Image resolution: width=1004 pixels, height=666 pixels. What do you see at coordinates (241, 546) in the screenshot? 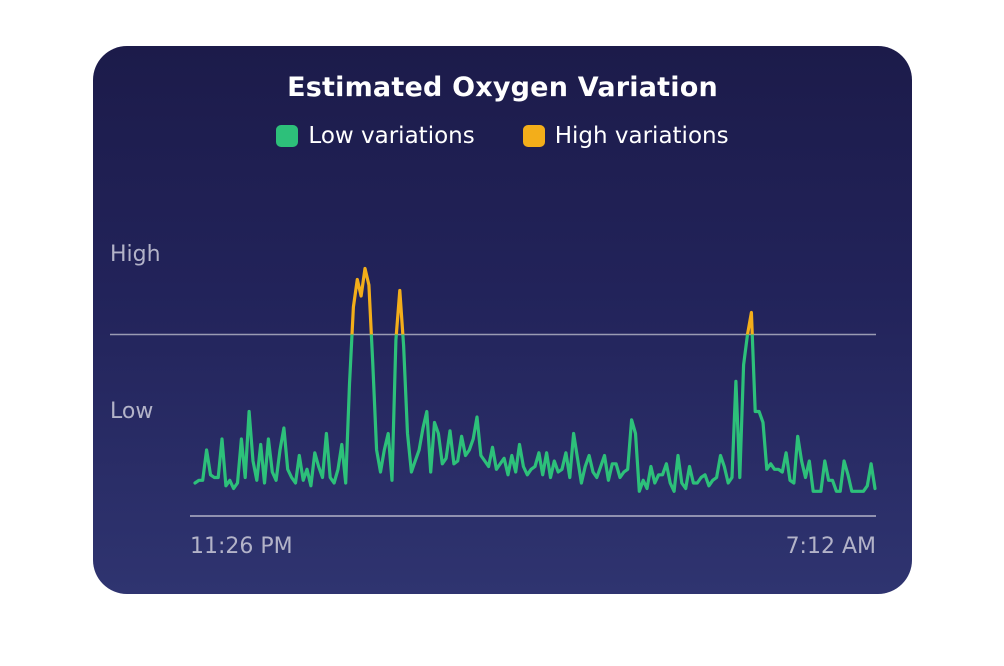
I see `x-tick-label-start: 11:26 PM` at bounding box center [241, 546].